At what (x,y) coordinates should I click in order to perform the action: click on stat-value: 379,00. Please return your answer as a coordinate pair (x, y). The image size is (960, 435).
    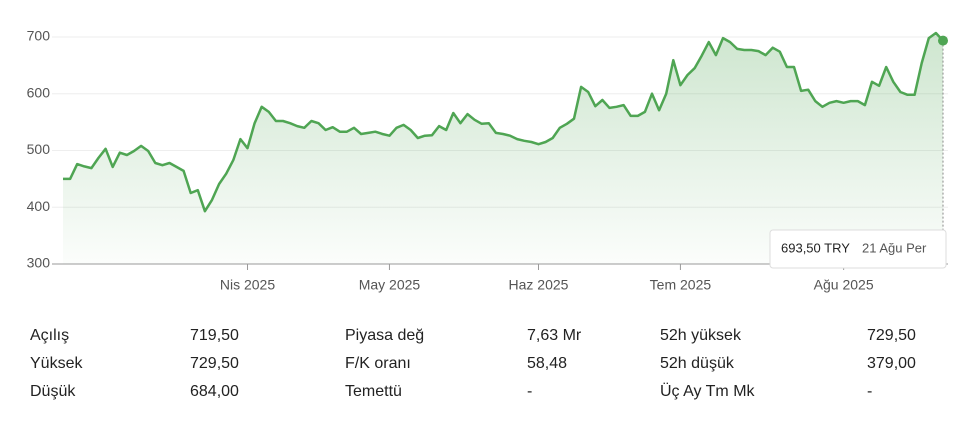
    Looking at the image, I should click on (891, 363).